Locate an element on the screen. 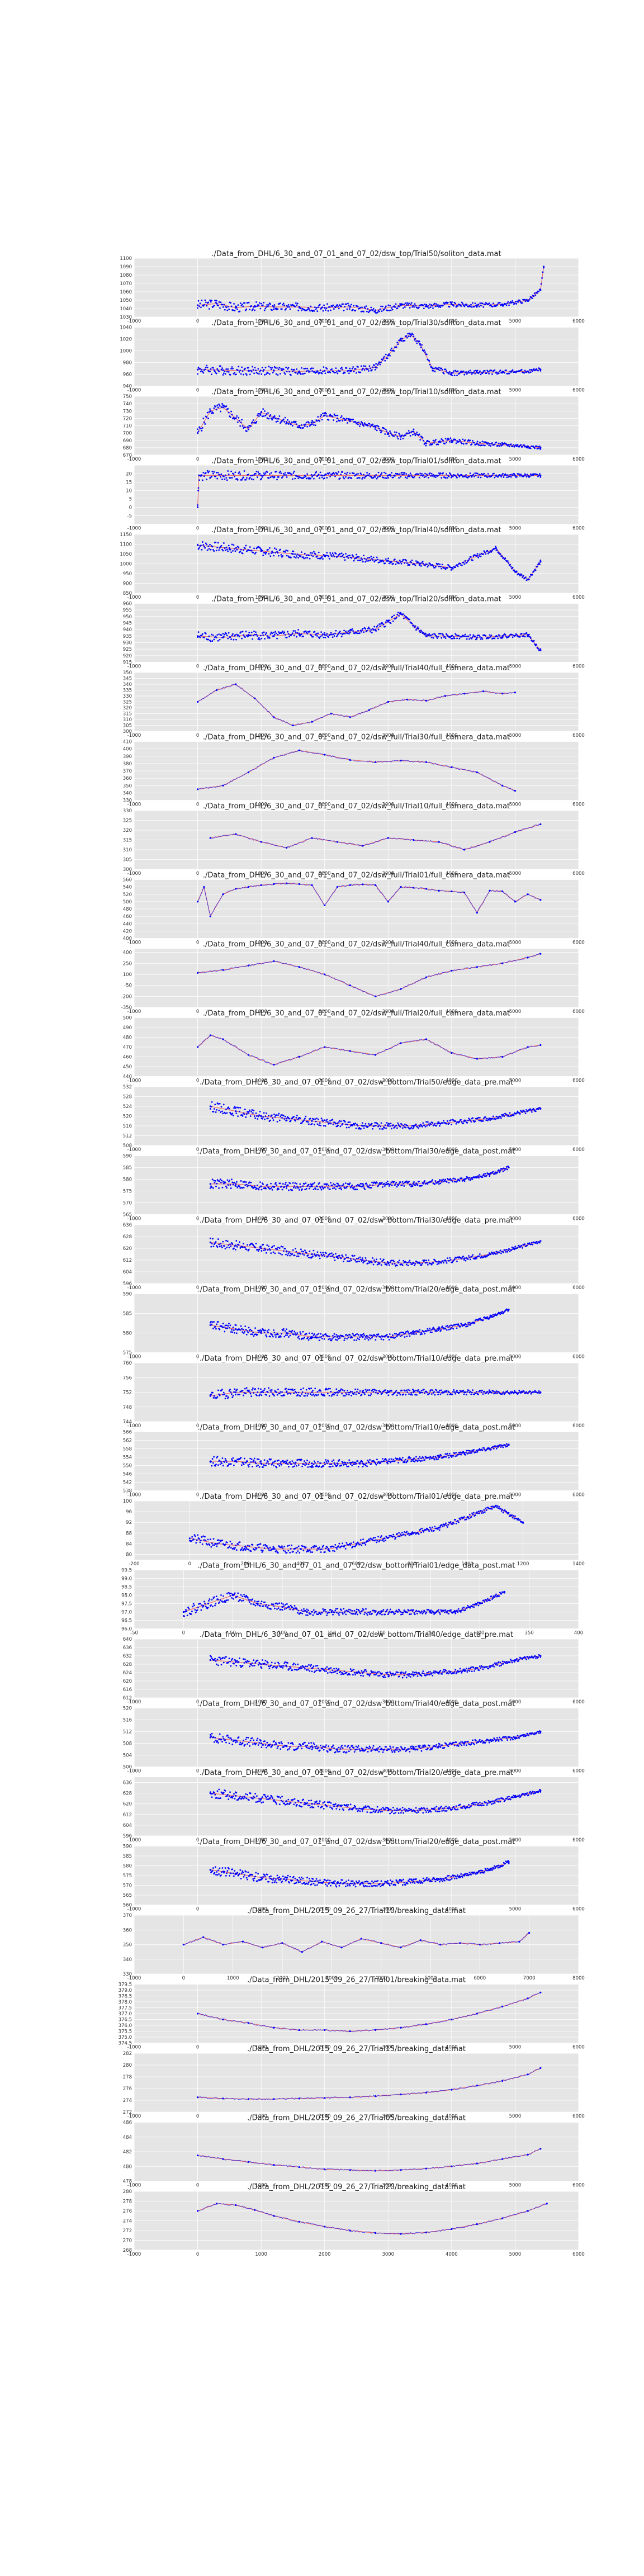 The width and height of the screenshot is (644, 2576). x-tick-label: 2000 is located at coordinates (325, 736).